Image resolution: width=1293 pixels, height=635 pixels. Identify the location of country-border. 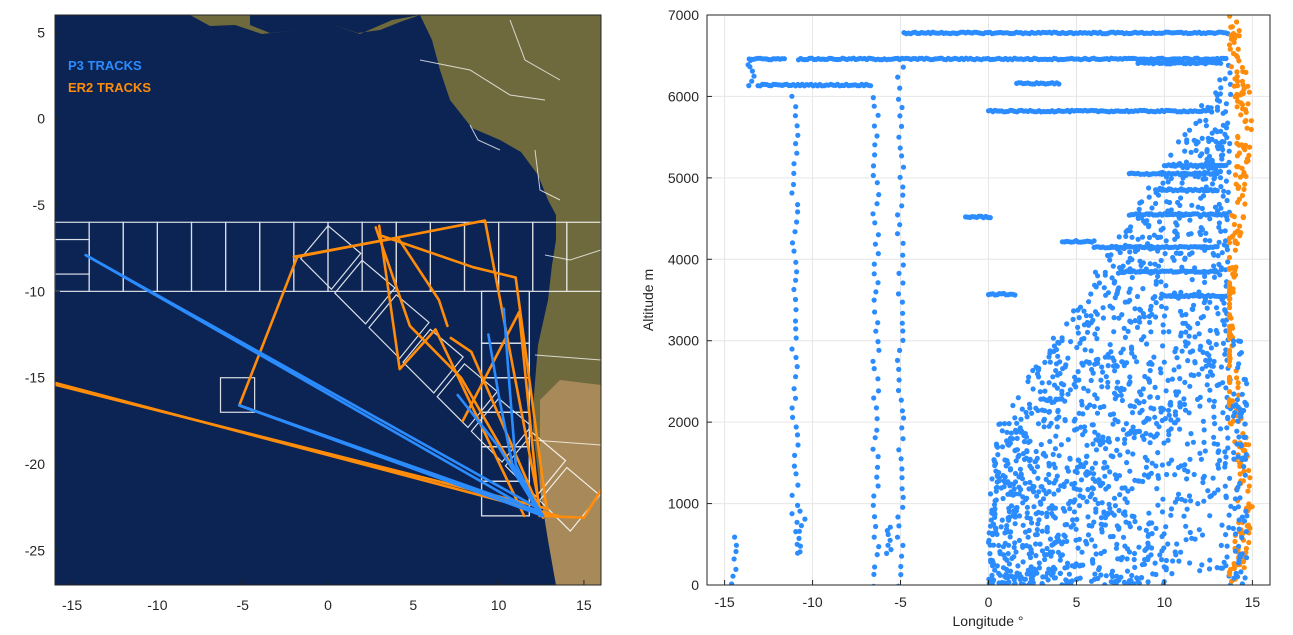
(572, 255).